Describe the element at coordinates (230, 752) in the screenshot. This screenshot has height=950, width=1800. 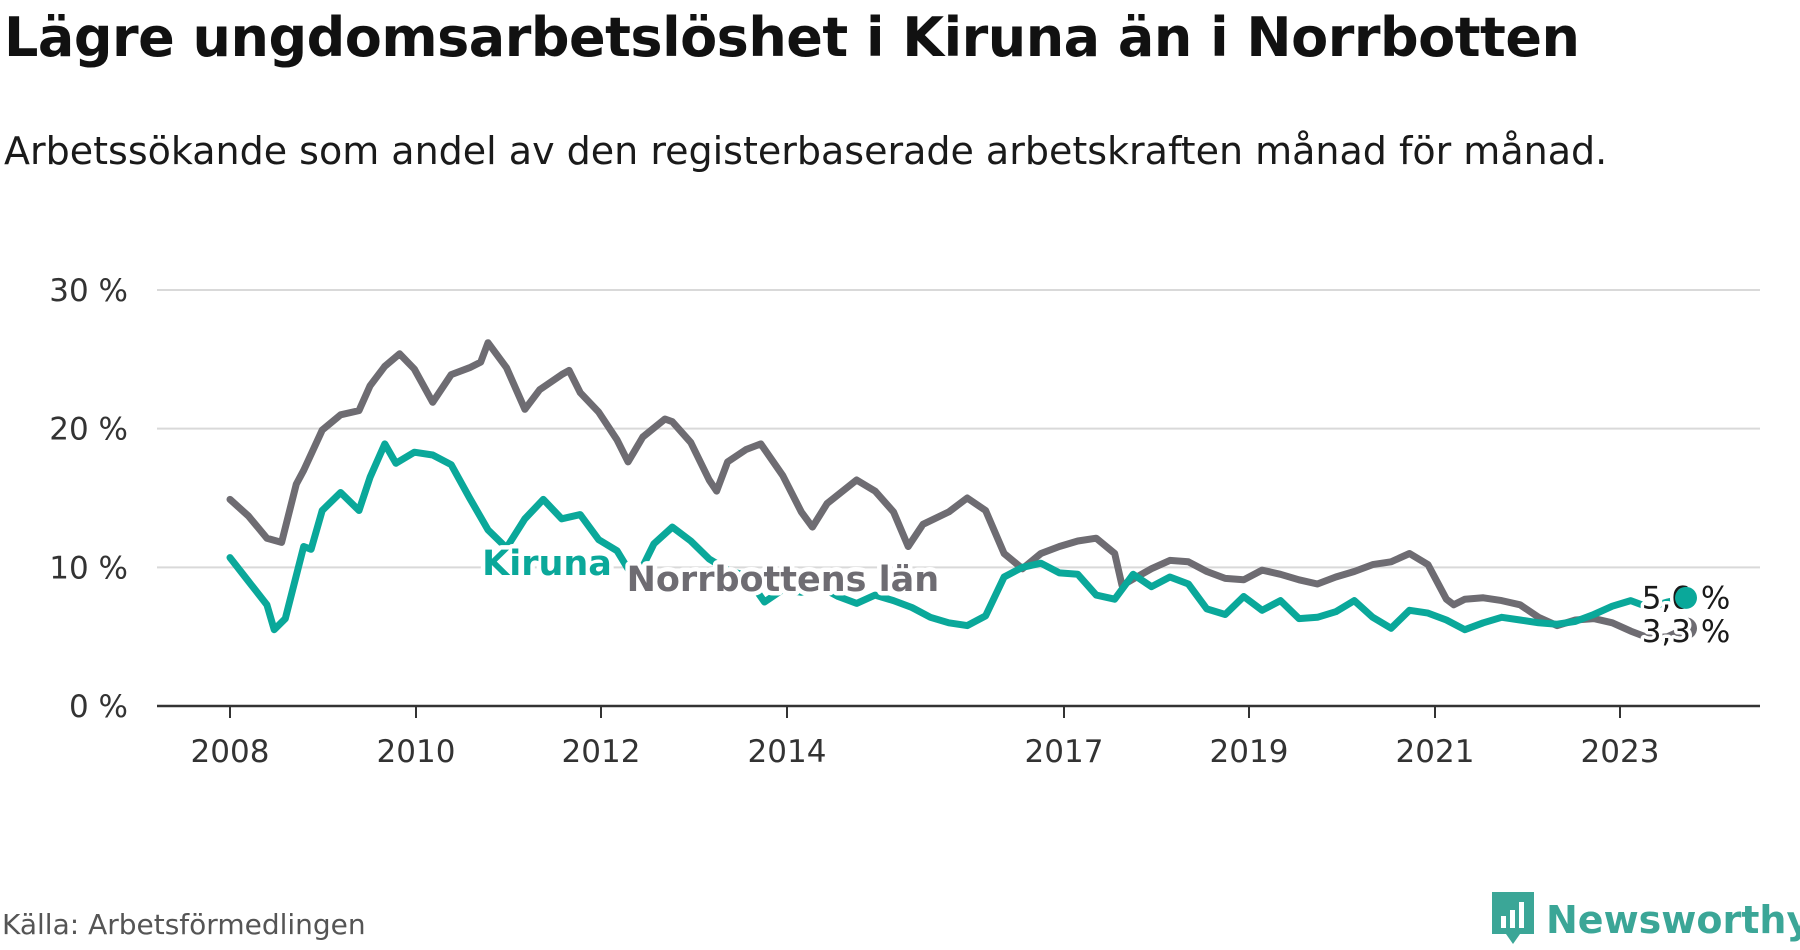
I see `x-tick-label: 2008` at that location.